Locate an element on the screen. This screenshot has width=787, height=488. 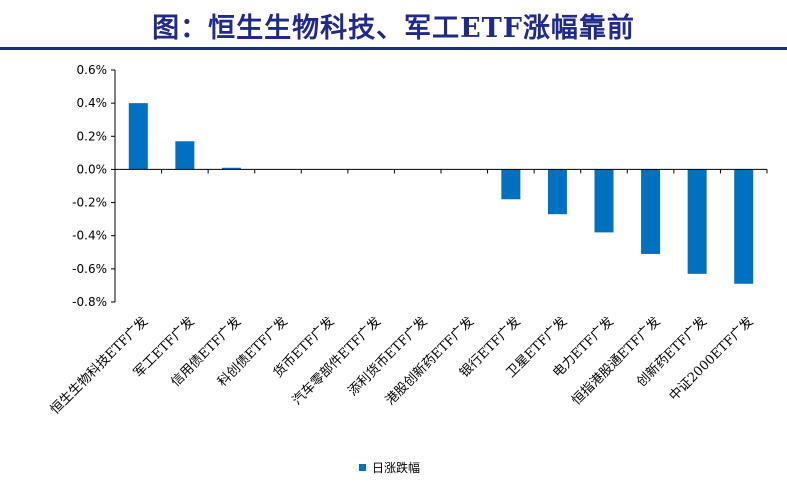
y-tick-label: -0.2% is located at coordinates (89, 203).